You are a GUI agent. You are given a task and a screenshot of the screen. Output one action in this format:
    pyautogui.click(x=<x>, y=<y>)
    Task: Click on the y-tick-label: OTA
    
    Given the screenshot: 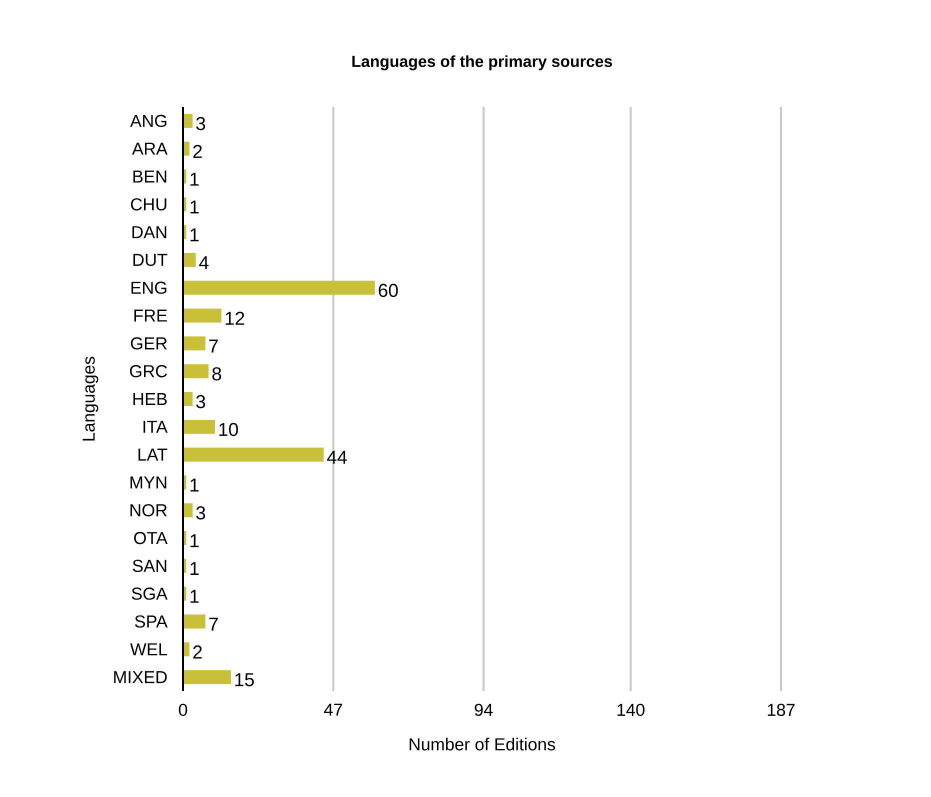 What is the action you would take?
    pyautogui.click(x=151, y=538)
    